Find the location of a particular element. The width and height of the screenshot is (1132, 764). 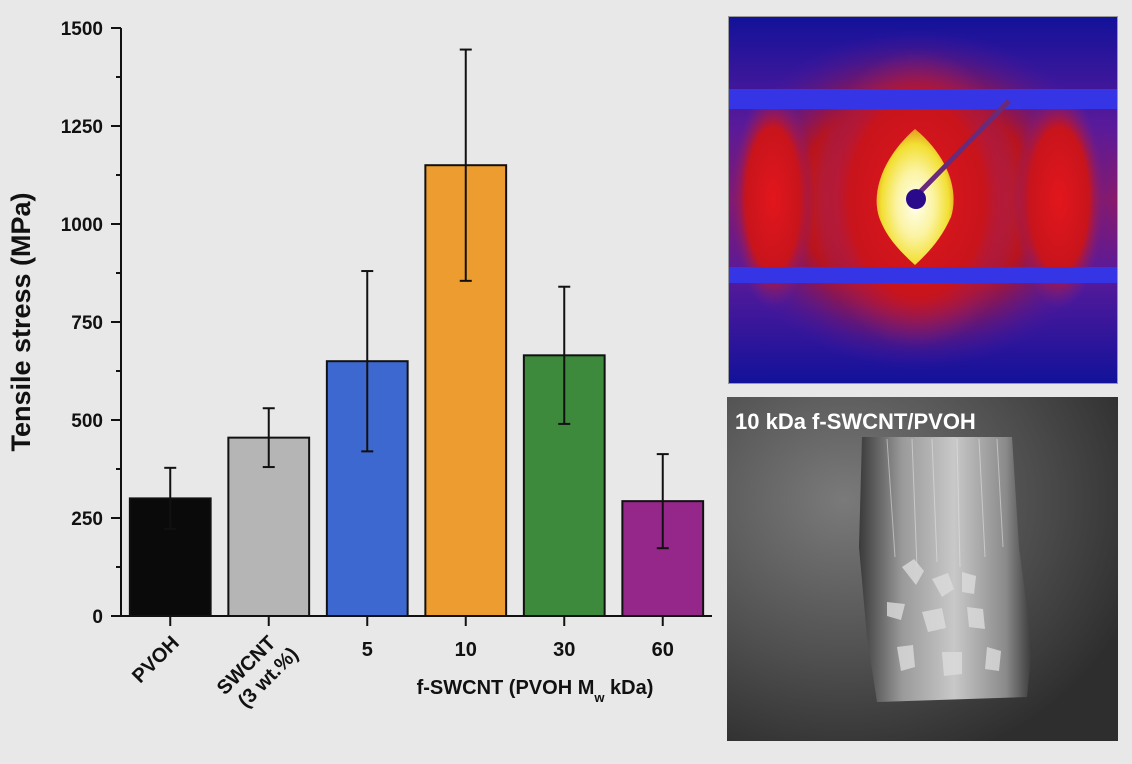

sem-label: 10 kDa f-SWCNT/PVOH is located at coordinates (855, 421).